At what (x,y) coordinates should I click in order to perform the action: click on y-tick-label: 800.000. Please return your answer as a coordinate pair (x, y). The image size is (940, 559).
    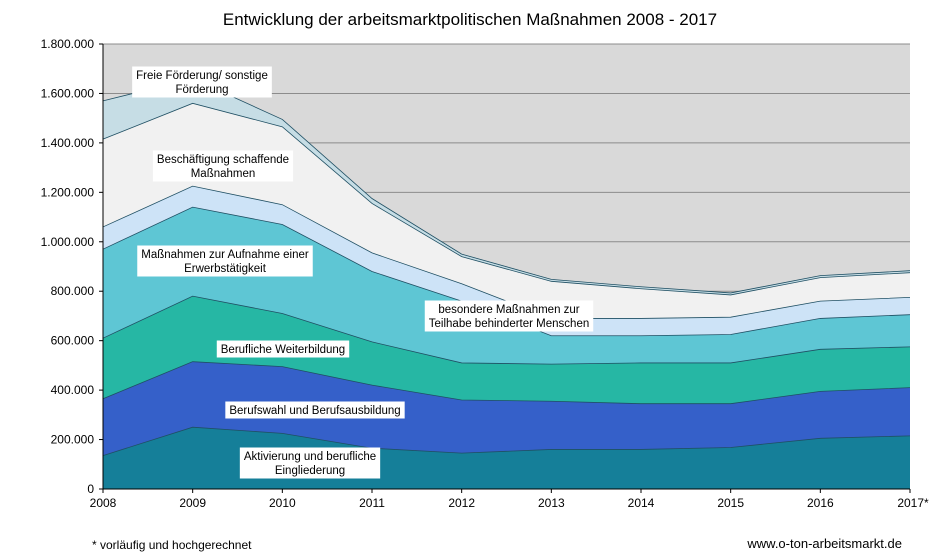
    Looking at the image, I should click on (73, 291).